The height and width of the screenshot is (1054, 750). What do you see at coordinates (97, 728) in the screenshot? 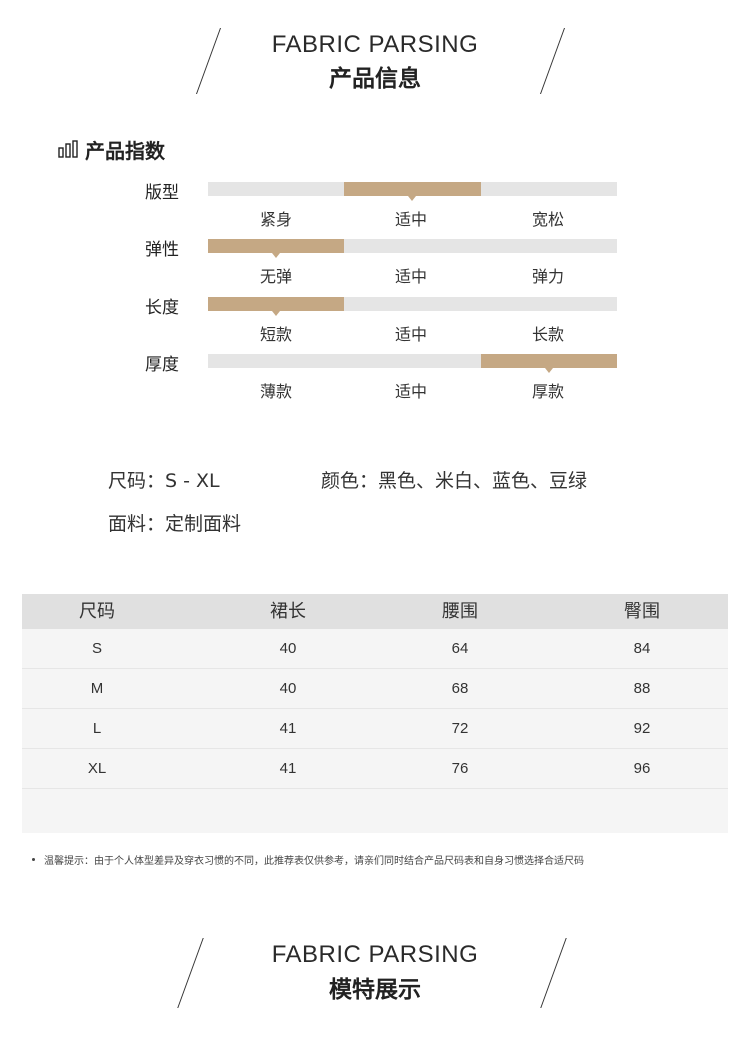
I see `table-cell: L` at bounding box center [97, 728].